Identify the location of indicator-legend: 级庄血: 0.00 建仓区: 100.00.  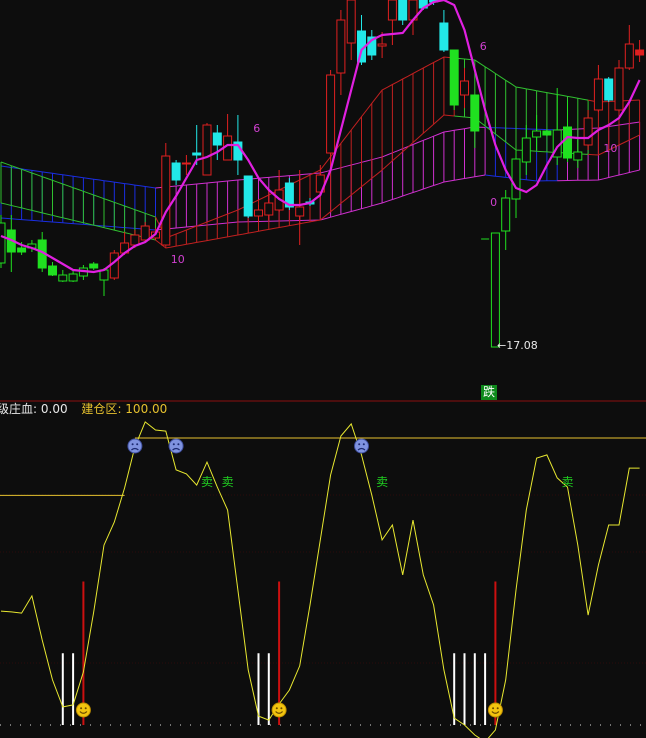
(83, 409).